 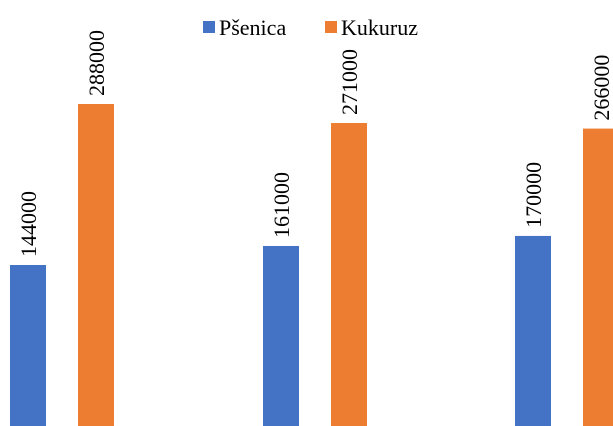 What do you see at coordinates (28, 224) in the screenshot?
I see `data-label-psenica-1: 144000` at bounding box center [28, 224].